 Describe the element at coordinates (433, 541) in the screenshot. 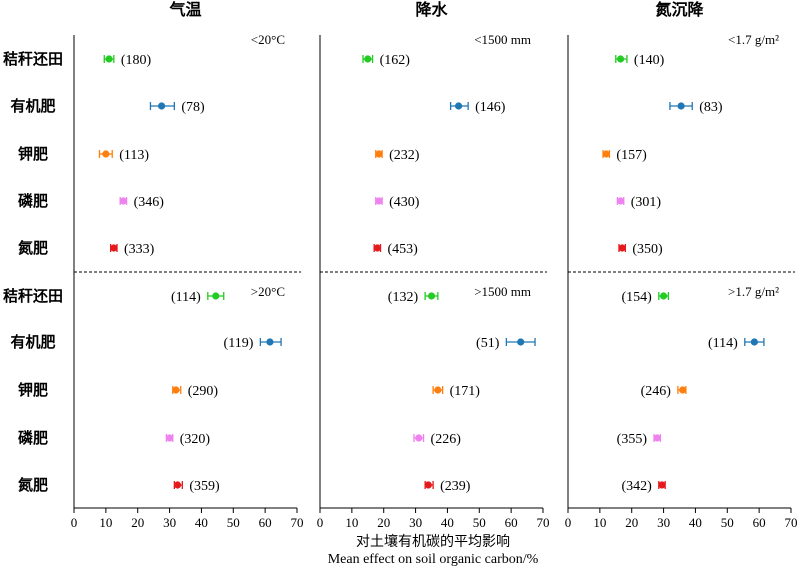

I see `x-axis-title-chinese: 对土壤有机碳的平均影响` at that location.